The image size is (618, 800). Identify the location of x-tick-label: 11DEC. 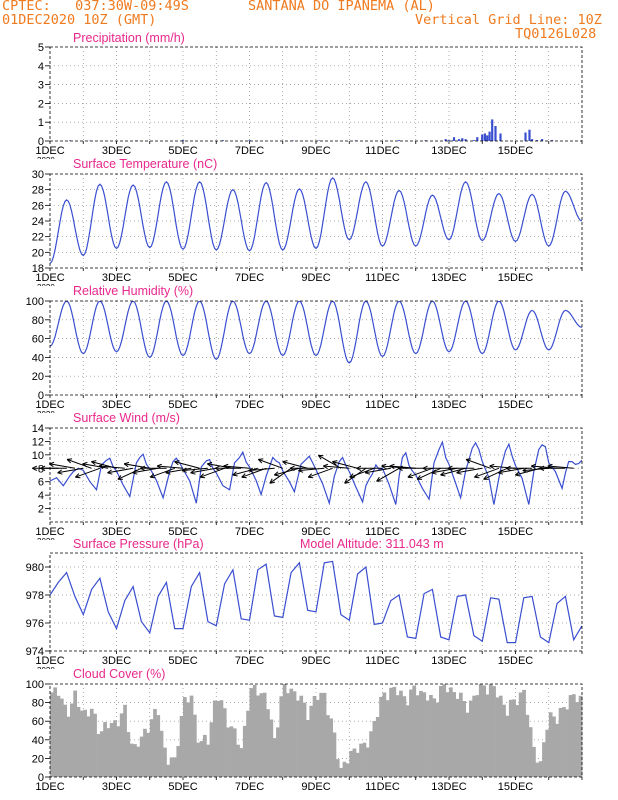
(382, 661).